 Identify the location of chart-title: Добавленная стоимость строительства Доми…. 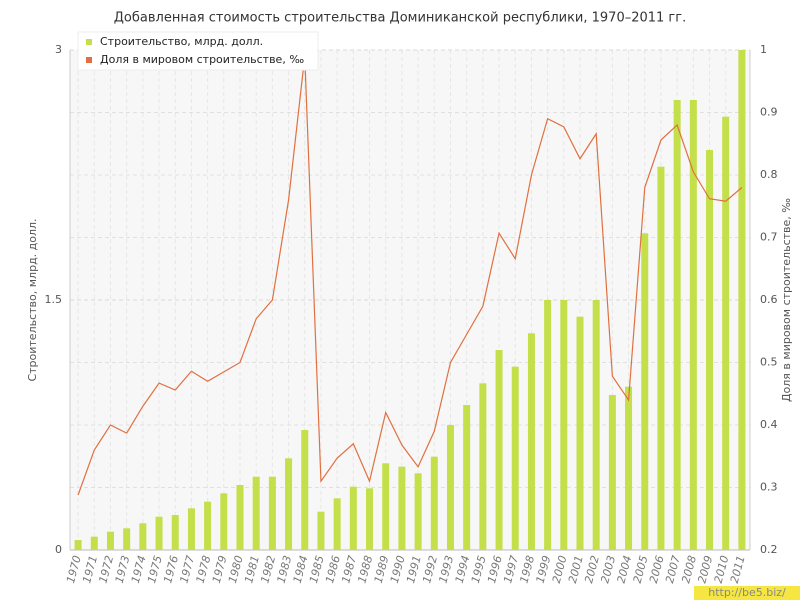
(400, 18).